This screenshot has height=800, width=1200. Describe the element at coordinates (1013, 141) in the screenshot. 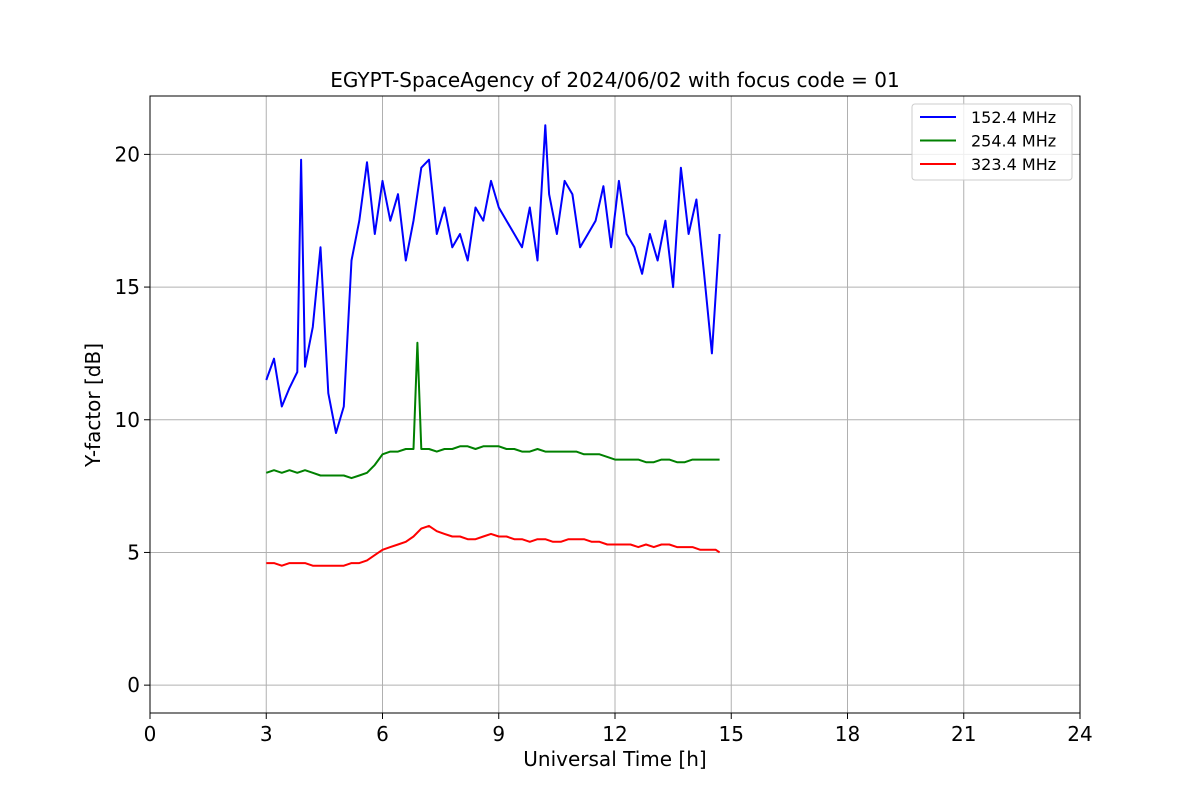

I see `legend-label: 254.4 MHz` at that location.